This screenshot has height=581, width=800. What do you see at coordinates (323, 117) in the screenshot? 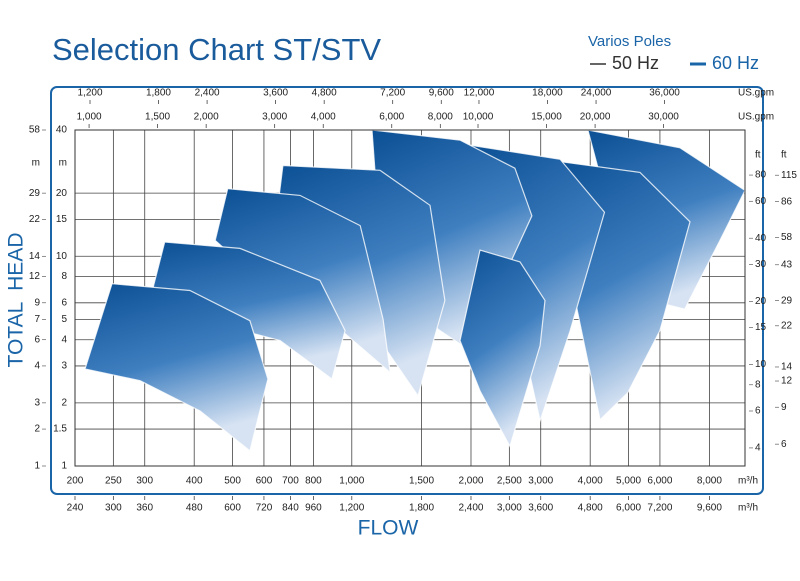
I see `x4-tick-label: 4,000` at bounding box center [323, 117].